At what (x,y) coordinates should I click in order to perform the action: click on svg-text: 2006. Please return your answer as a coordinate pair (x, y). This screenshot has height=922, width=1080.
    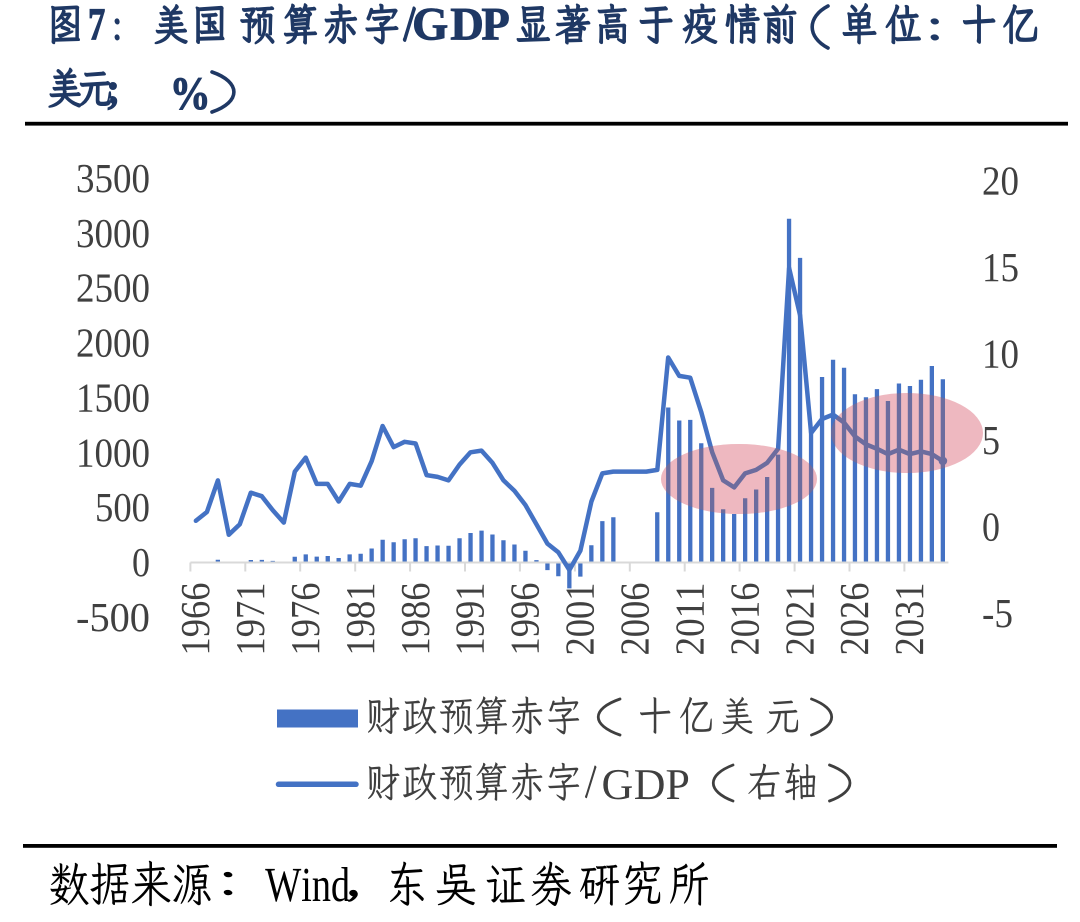
    Looking at the image, I should click on (635, 619).